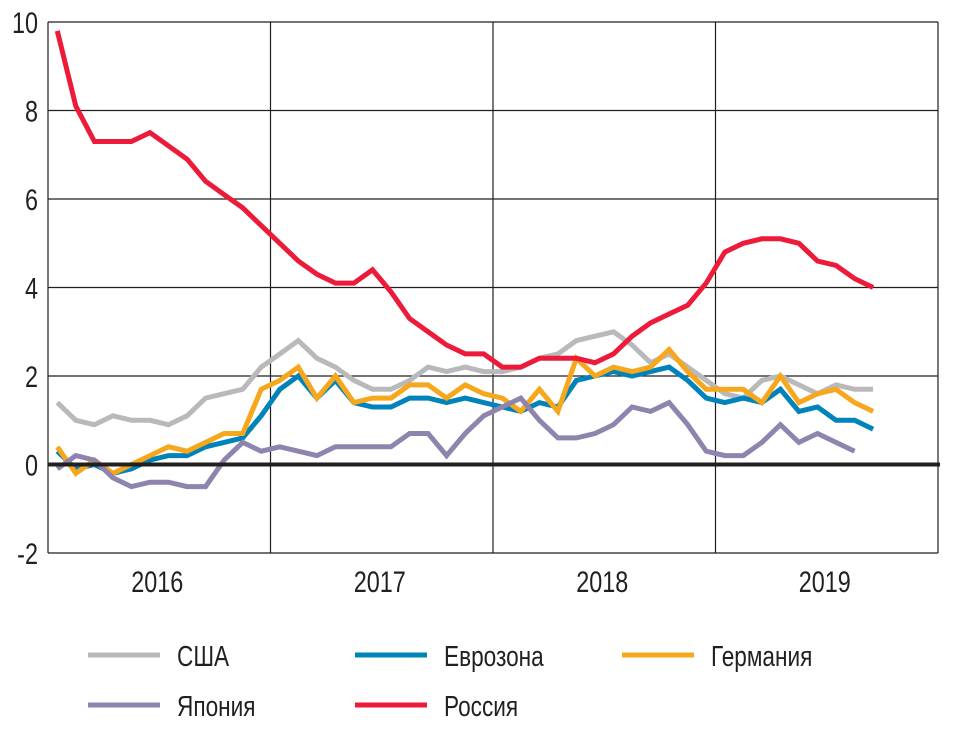  Describe the element at coordinates (25, 22) in the screenshot. I see `y-tick-label: 10` at that location.